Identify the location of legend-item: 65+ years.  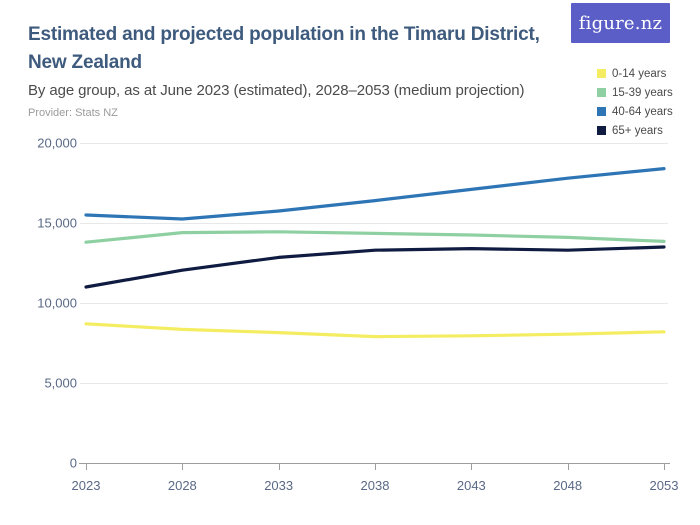
(635, 130).